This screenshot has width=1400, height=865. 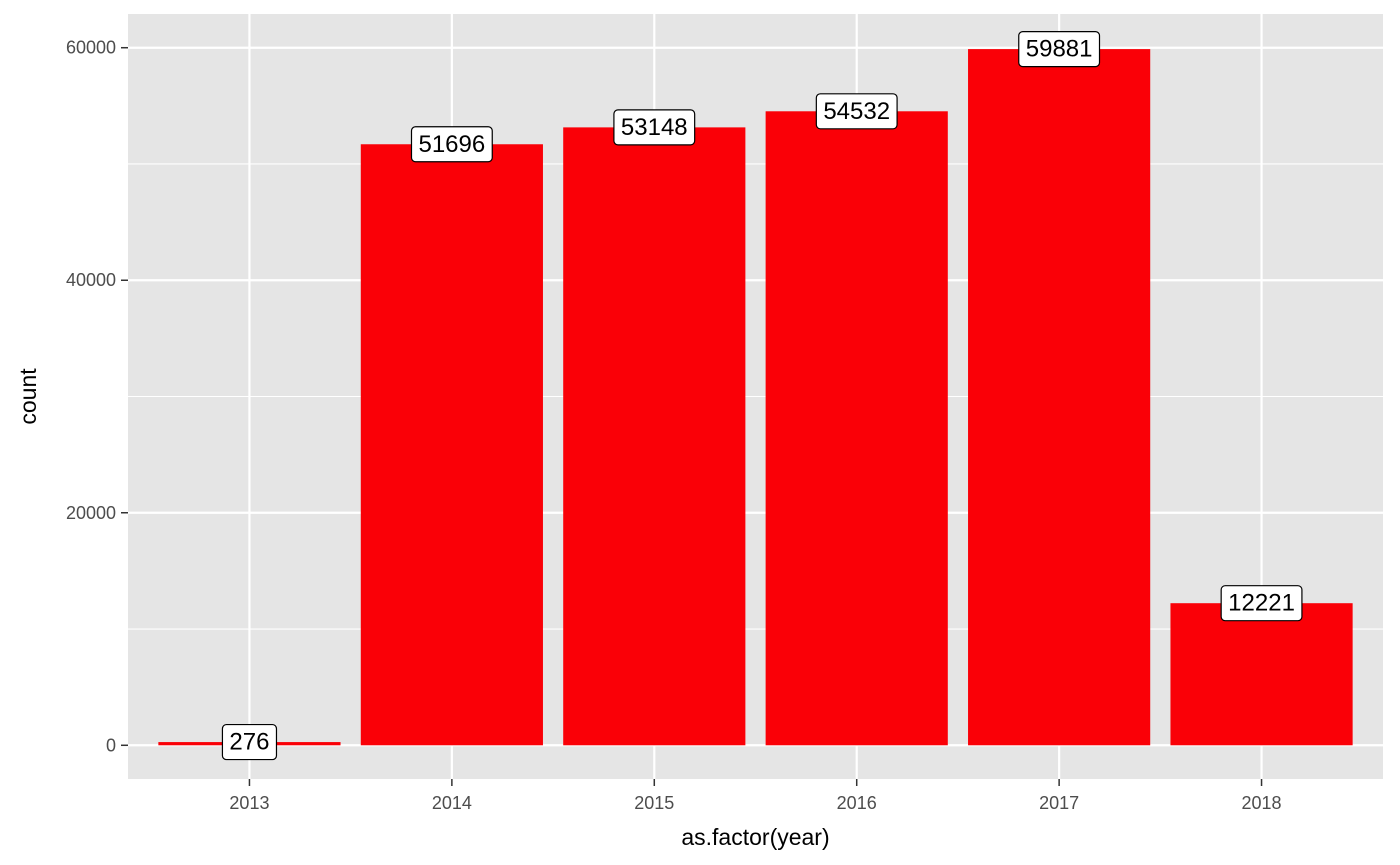 I want to click on data-label-2018: 12221, so click(x=1261, y=603).